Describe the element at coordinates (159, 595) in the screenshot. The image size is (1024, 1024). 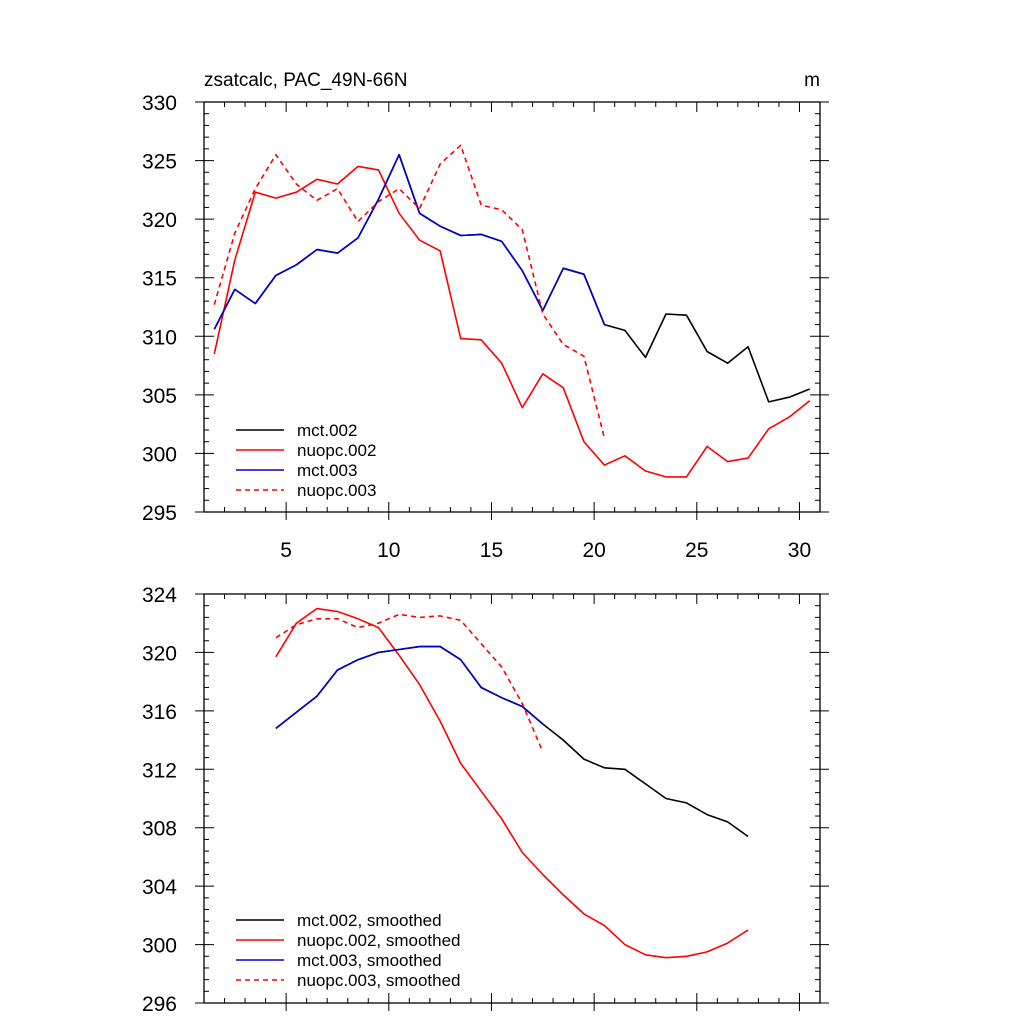
I see `y-tick-label: 324` at that location.